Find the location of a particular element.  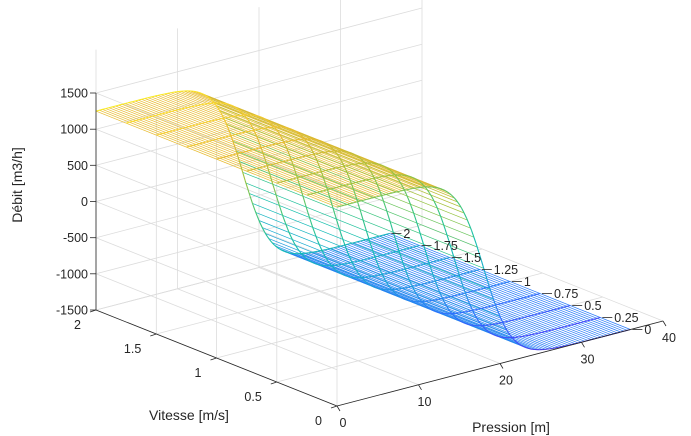

x-tick-label: 20 is located at coordinates (506, 381).